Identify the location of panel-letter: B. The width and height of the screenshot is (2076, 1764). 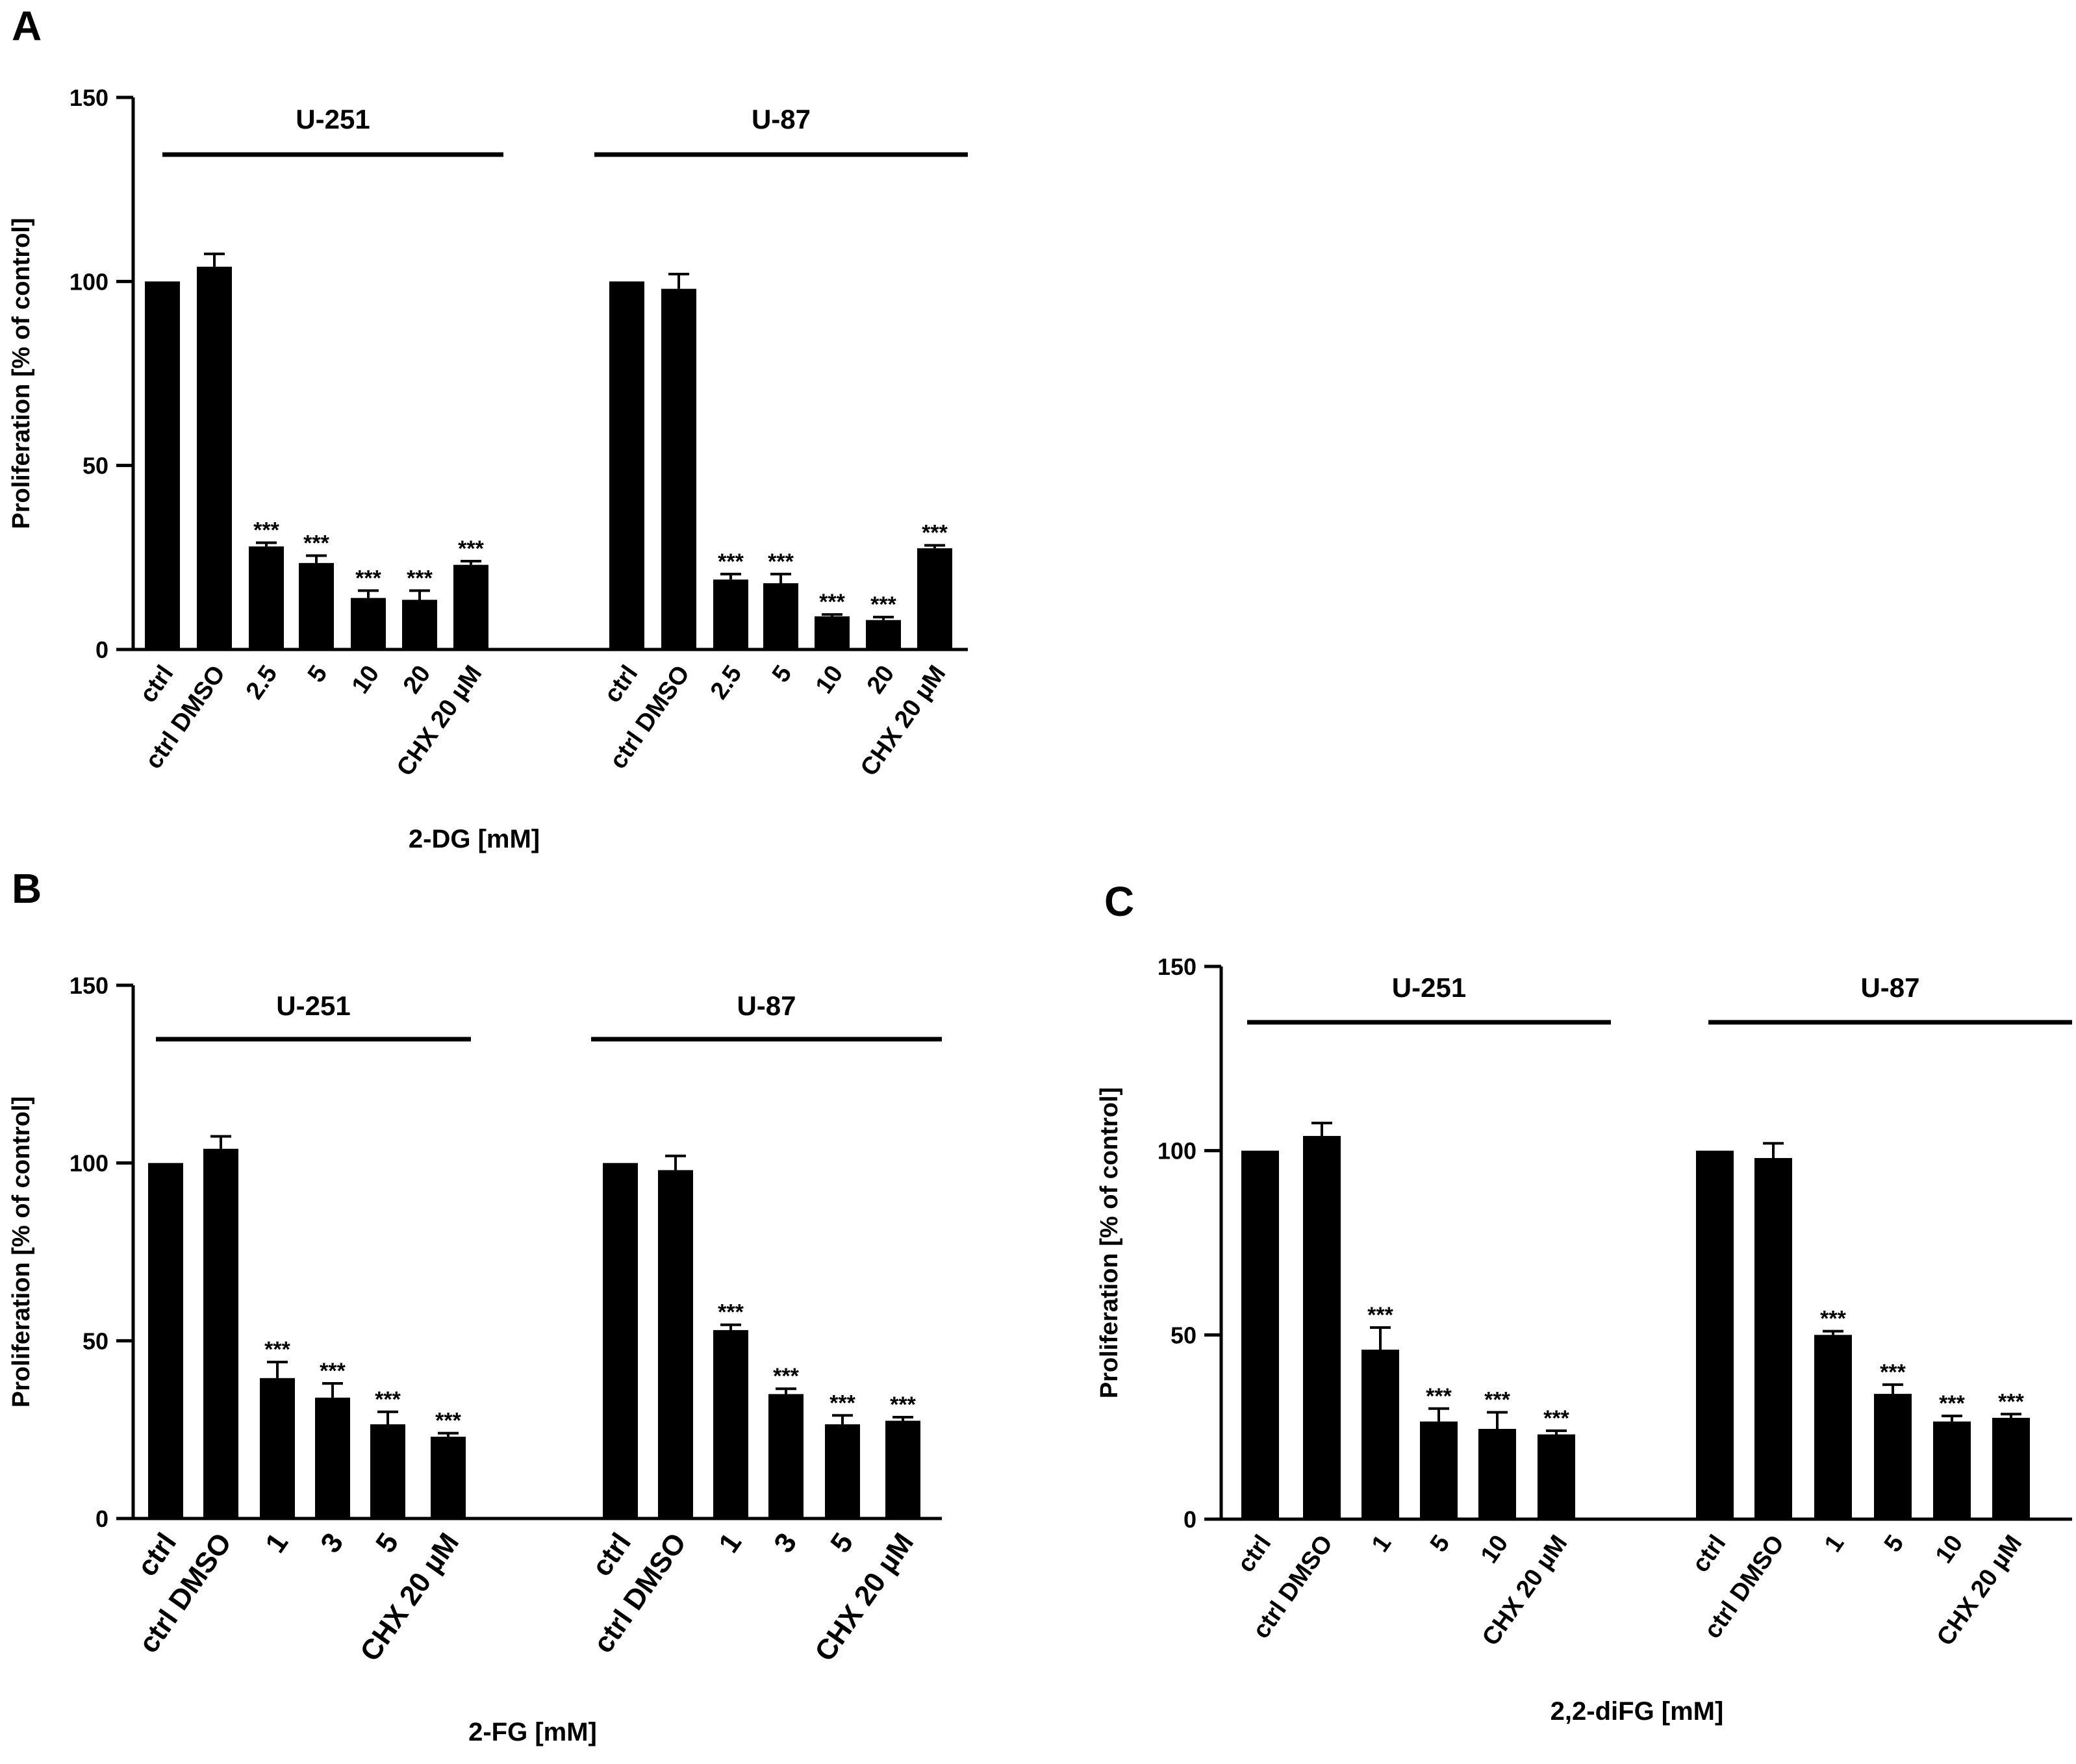
(27, 889).